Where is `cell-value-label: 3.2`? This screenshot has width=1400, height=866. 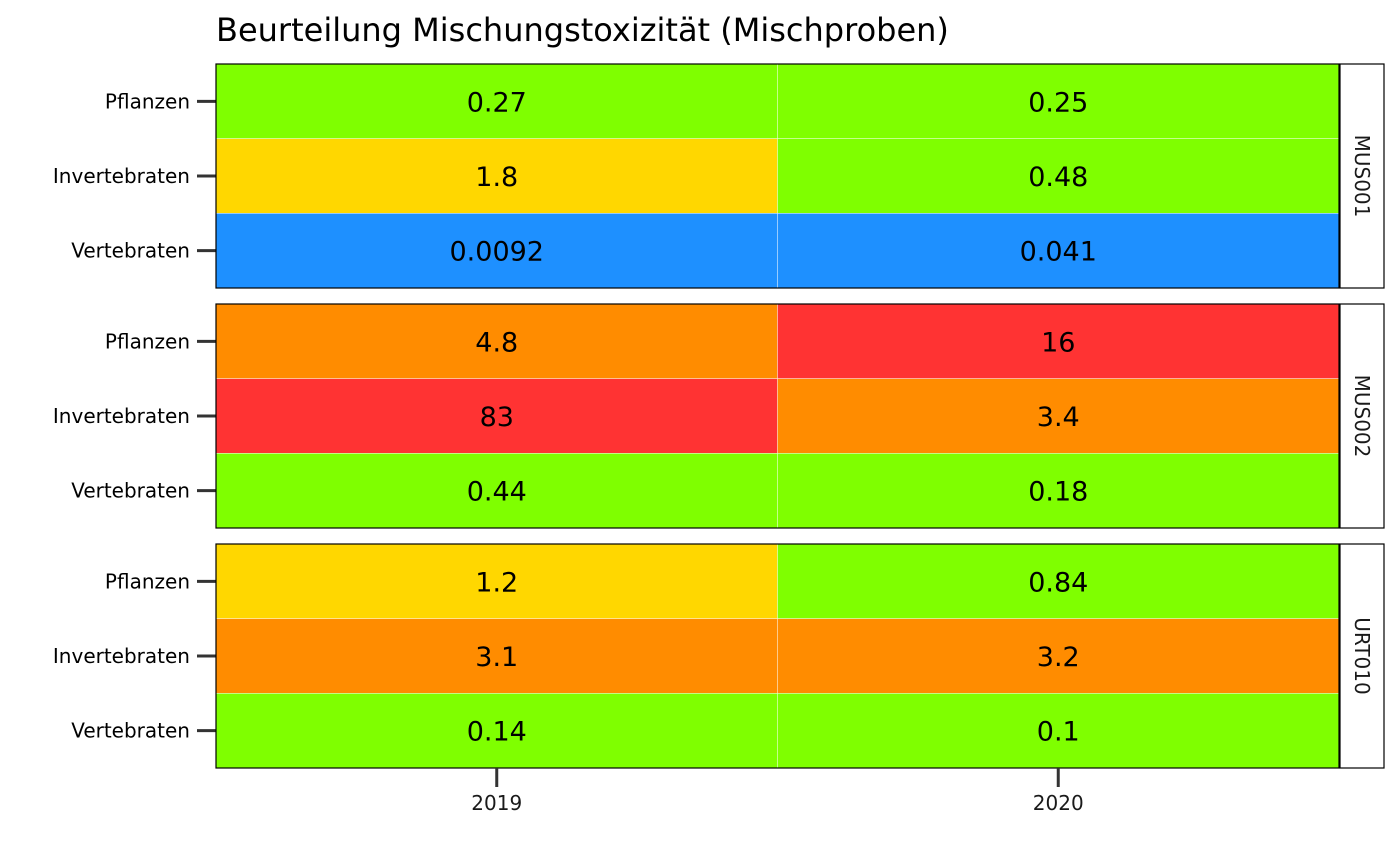
cell-value-label: 3.2 is located at coordinates (1058, 657).